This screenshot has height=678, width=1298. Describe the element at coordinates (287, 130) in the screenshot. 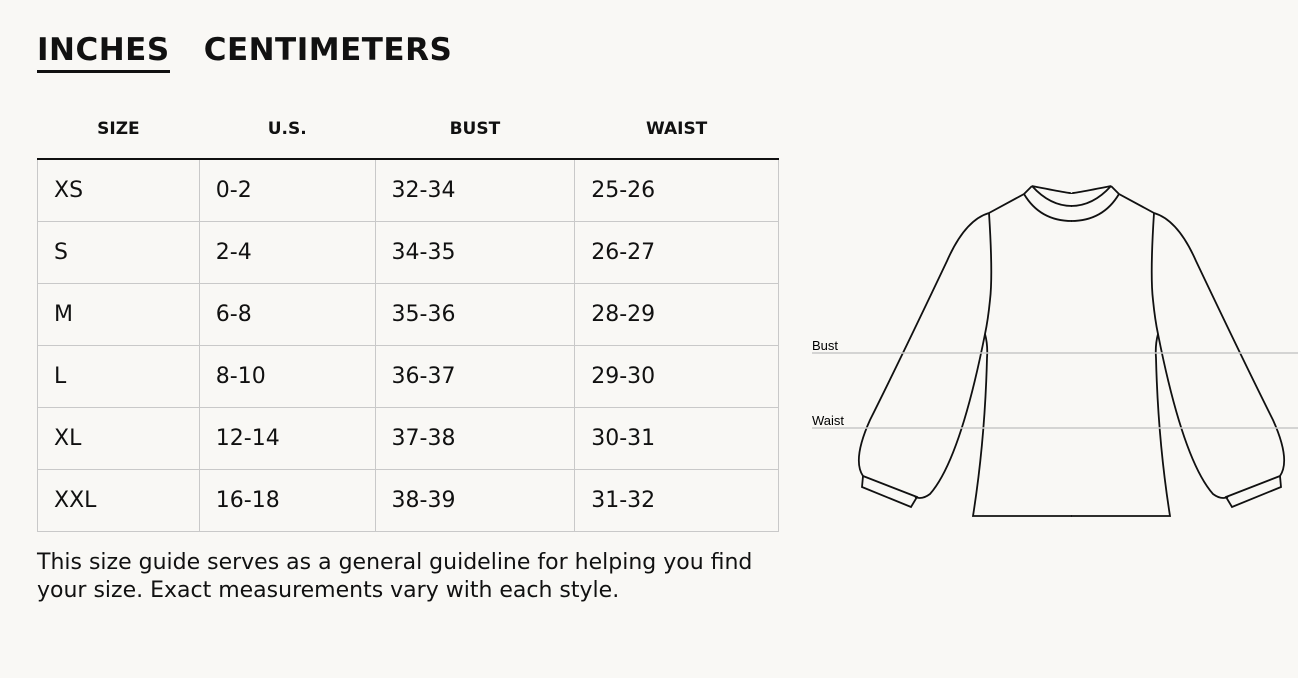

I see `header-us: U.S.` at that location.